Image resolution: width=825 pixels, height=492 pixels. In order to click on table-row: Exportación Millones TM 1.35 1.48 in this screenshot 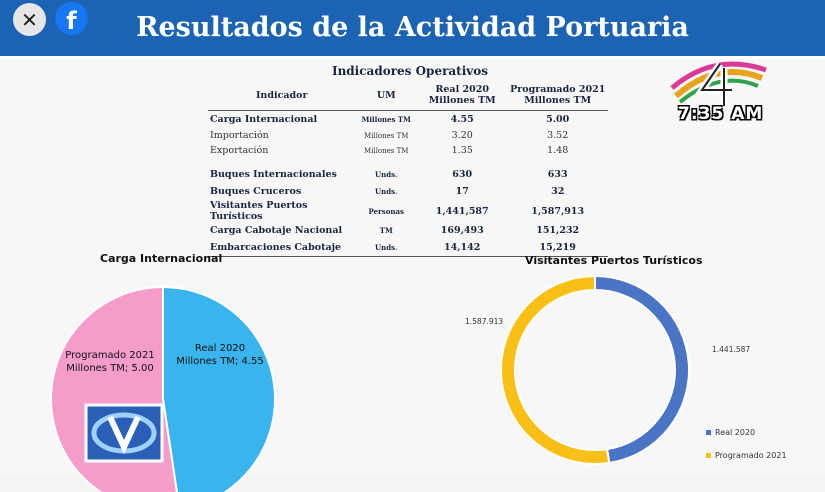, I will do `click(408, 150)`.